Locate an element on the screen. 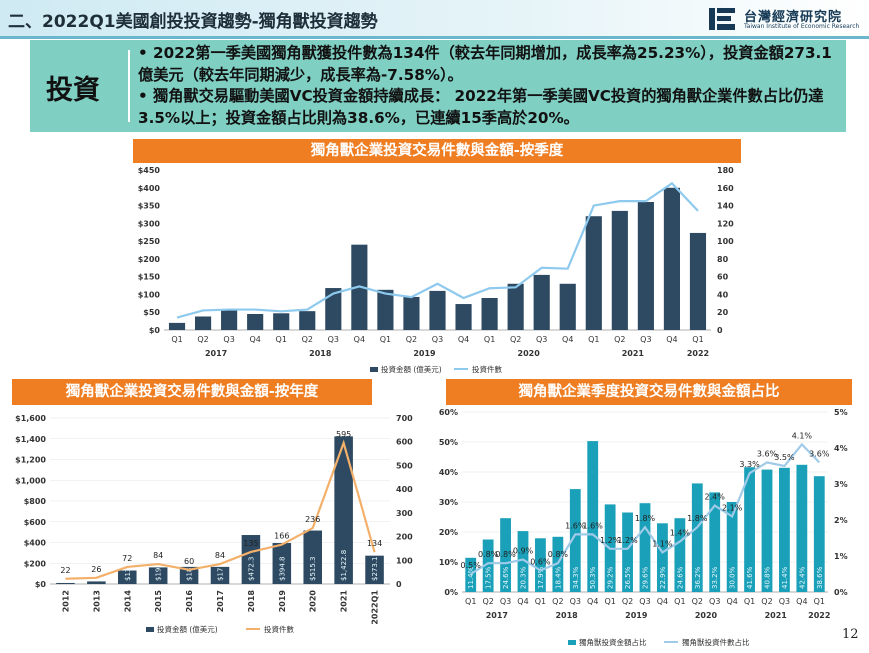 The height and width of the screenshot is (653, 869). line-data-label: 1.6% is located at coordinates (593, 525).